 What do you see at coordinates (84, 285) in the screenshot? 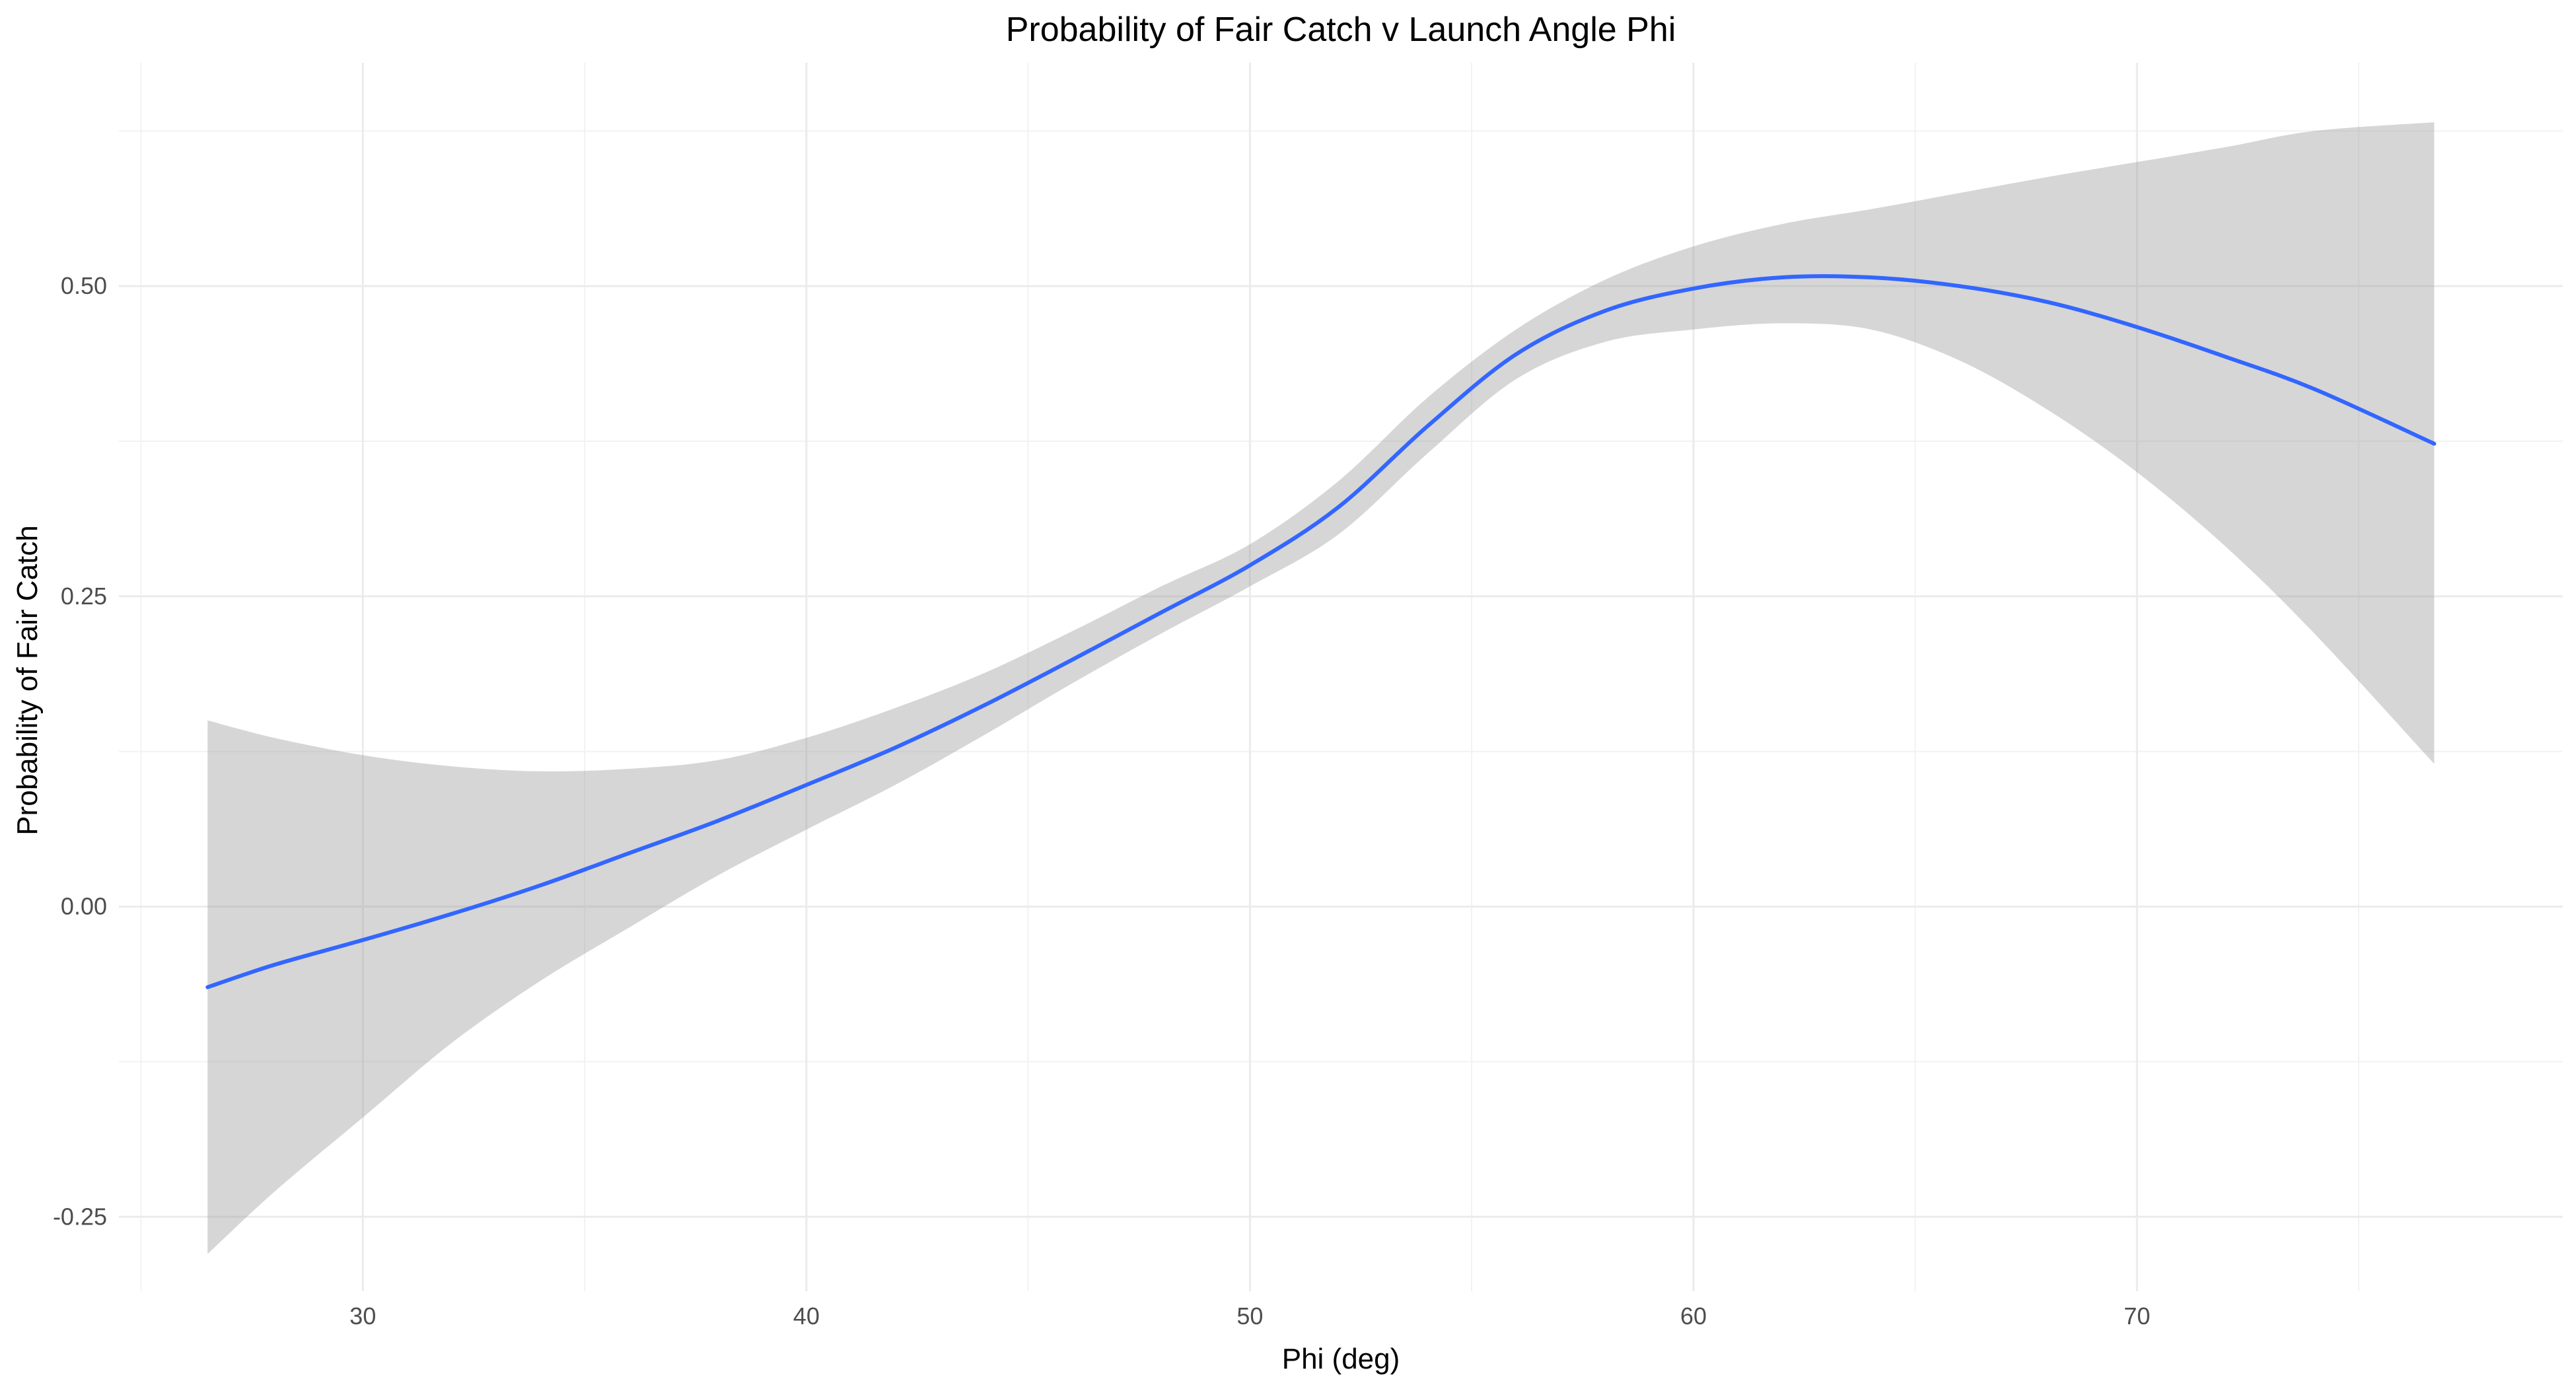
I see `y-tick-label: 0.50` at bounding box center [84, 285].